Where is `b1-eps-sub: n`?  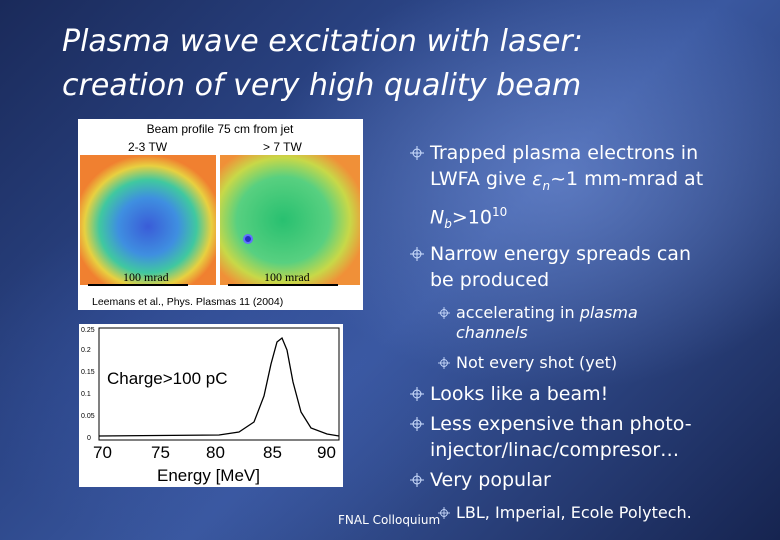 b1-eps-sub: n is located at coordinates (546, 185).